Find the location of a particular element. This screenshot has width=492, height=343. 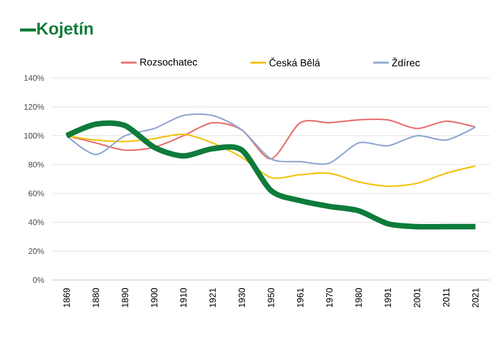

y-tick-label: 140% is located at coordinates (34, 78).